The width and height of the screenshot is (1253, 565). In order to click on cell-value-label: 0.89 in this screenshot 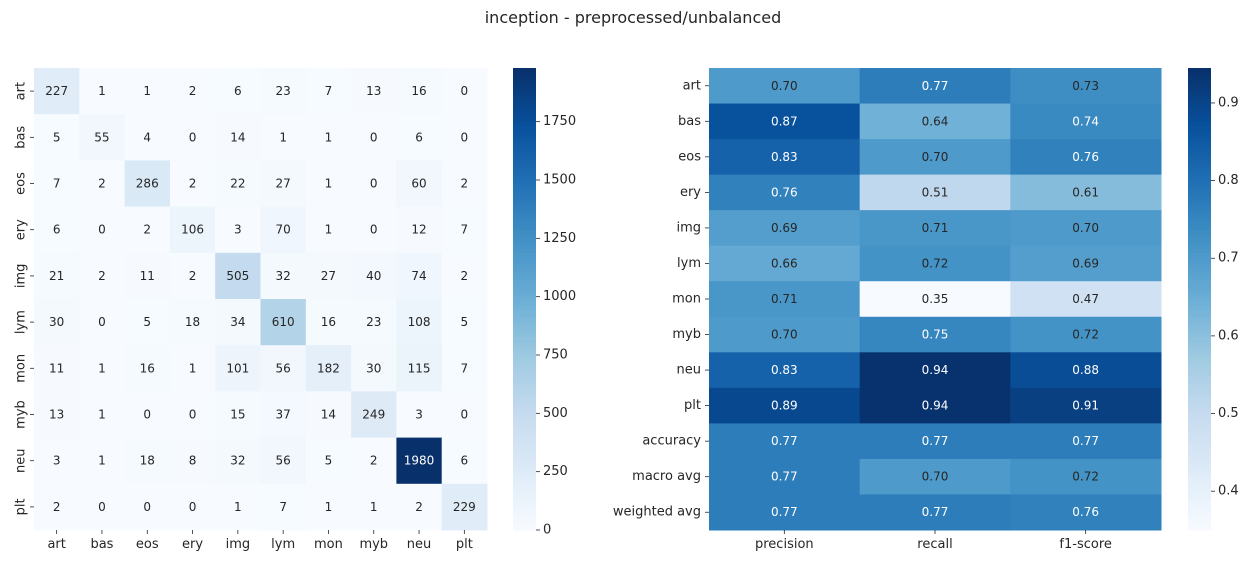, I will do `click(784, 406)`.